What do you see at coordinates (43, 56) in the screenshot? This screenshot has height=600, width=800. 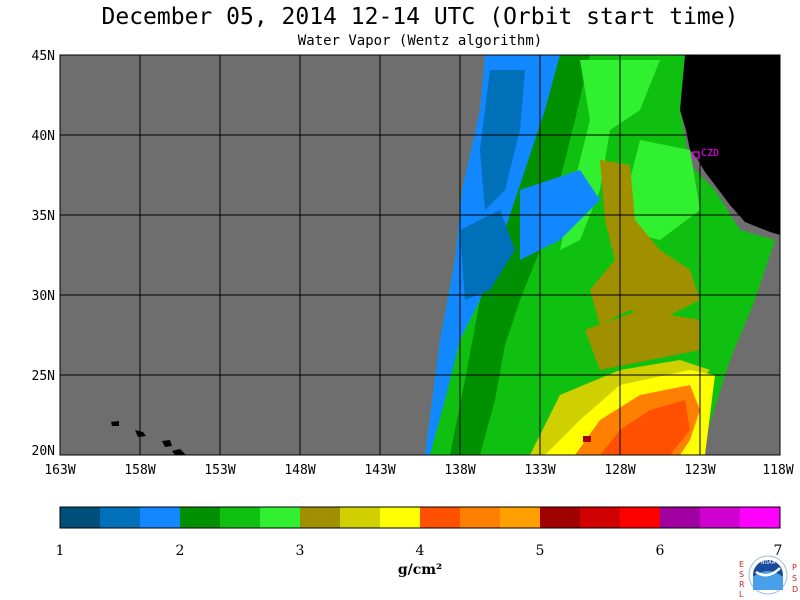 I see `lat-label: 45N` at bounding box center [43, 56].